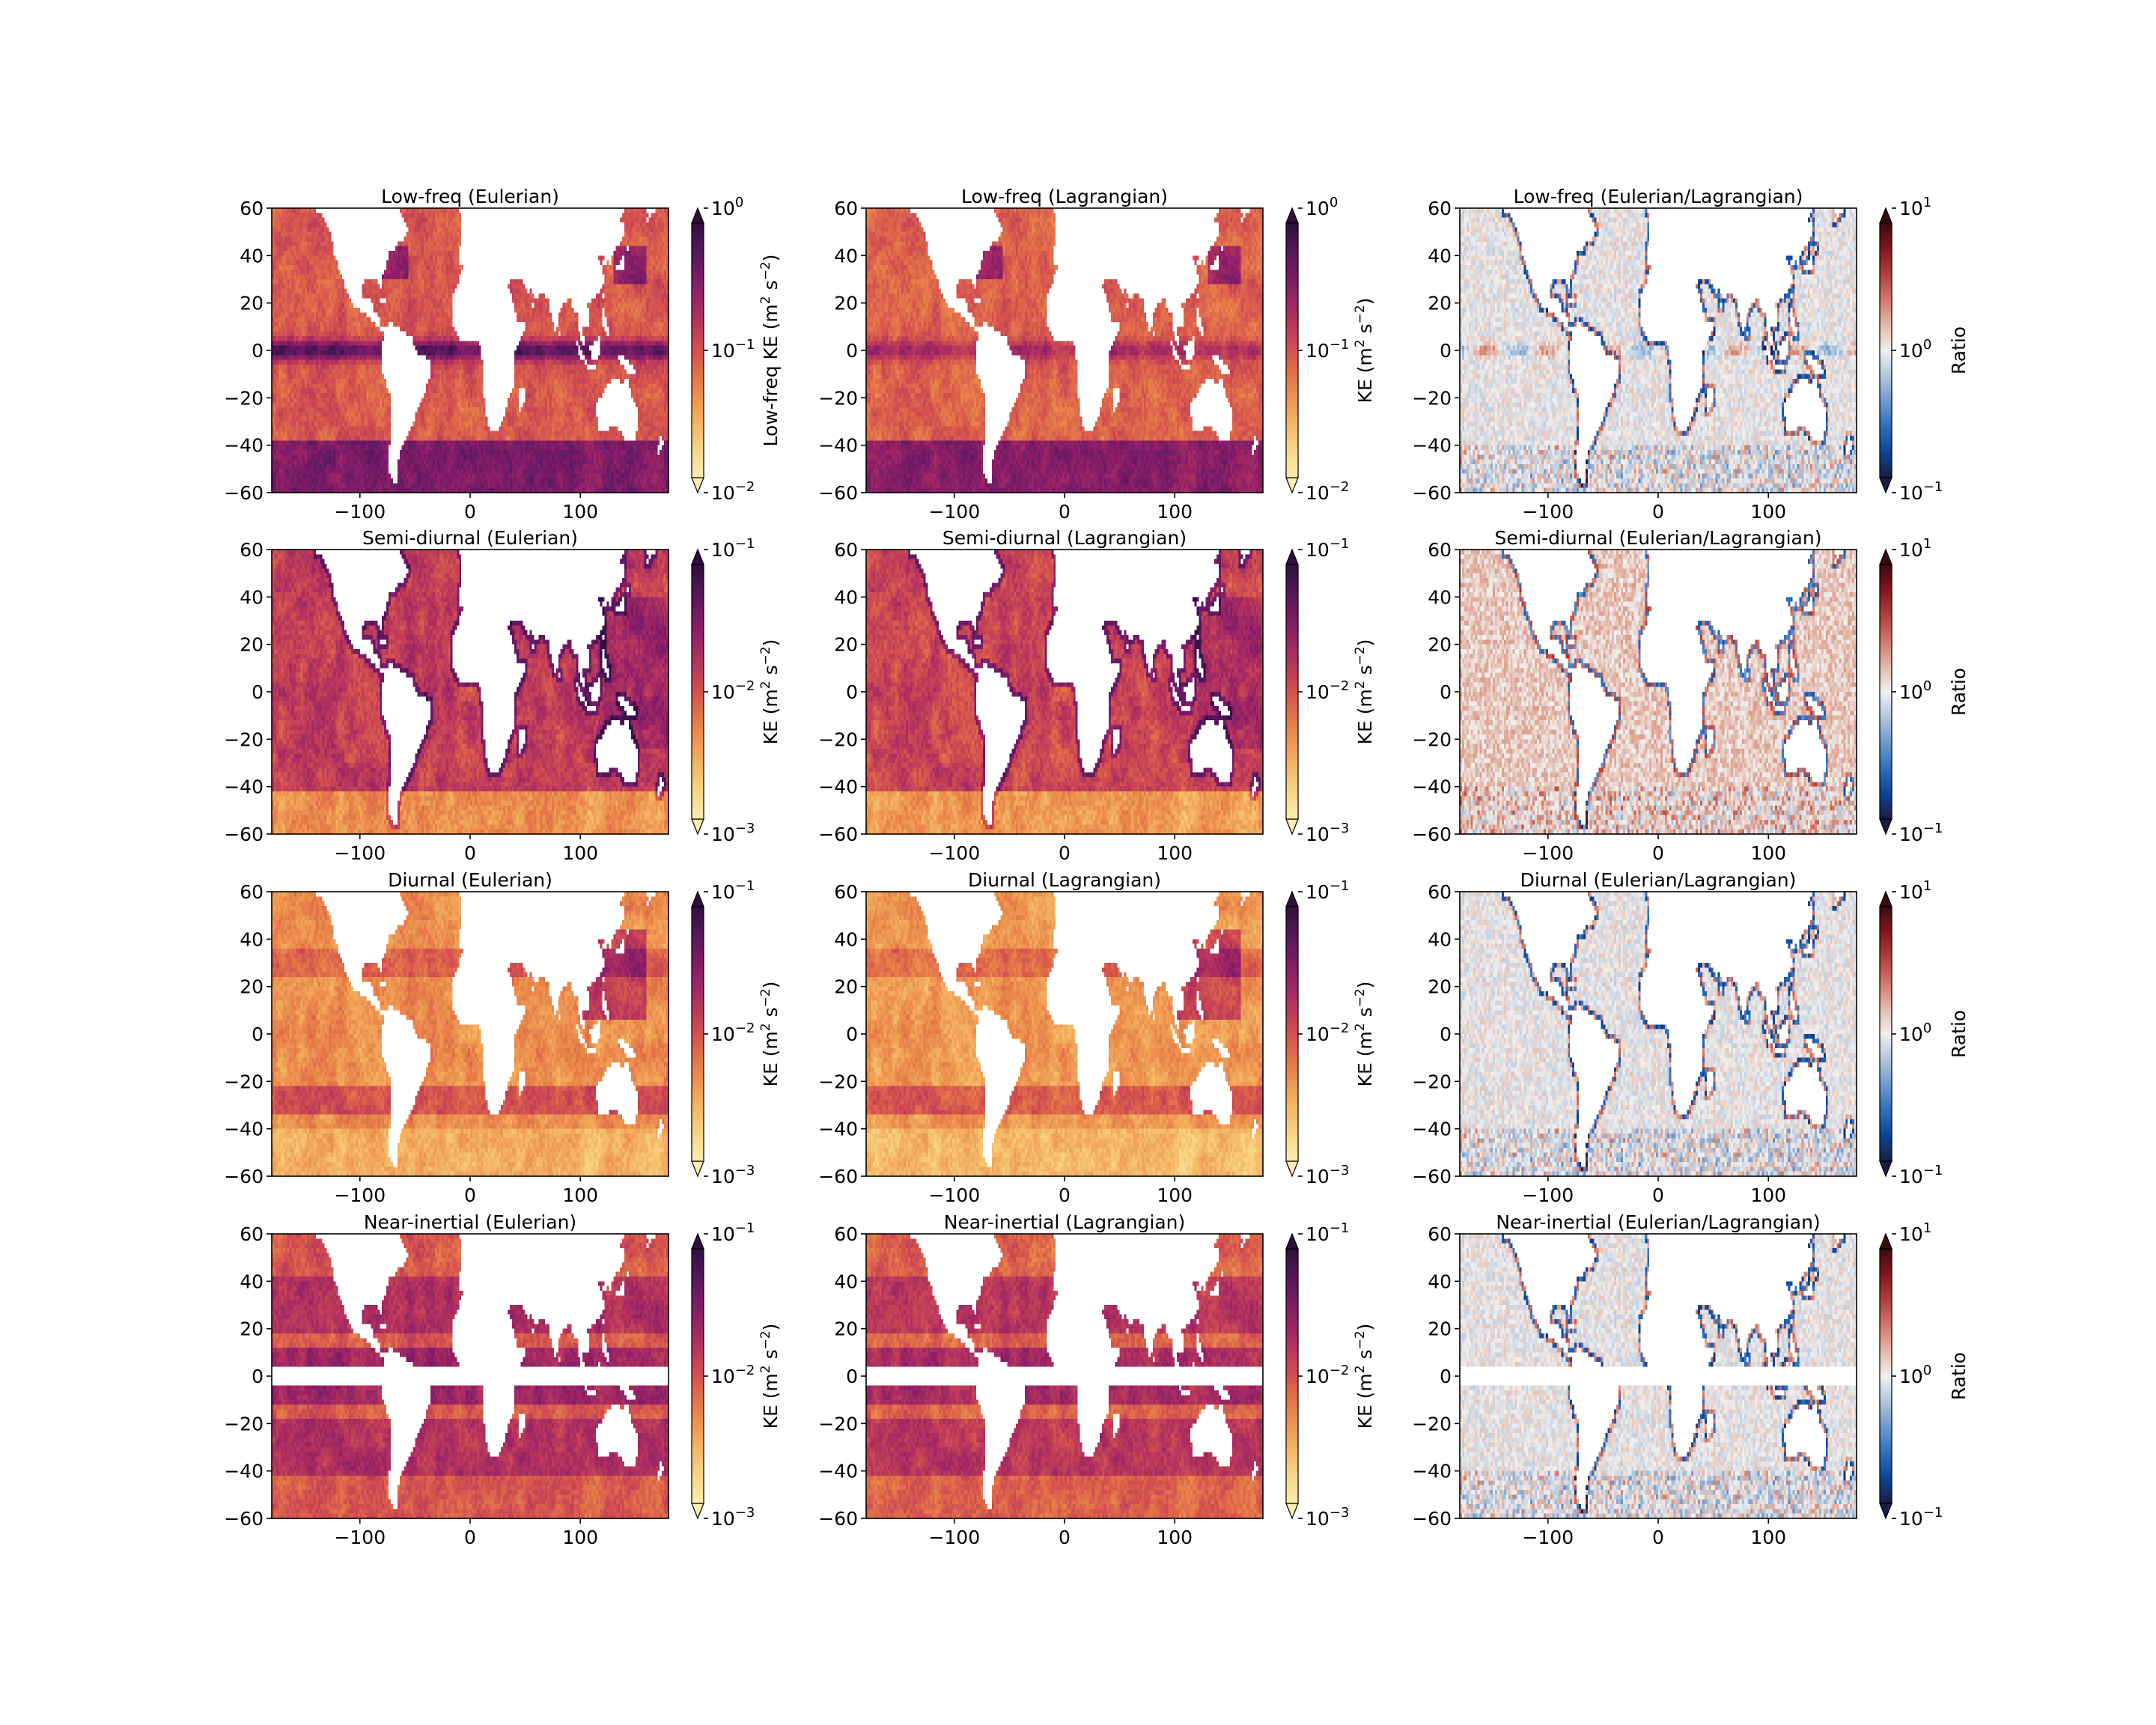  Describe the element at coordinates (1886, 1511) in the screenshot. I see `colorbar-min-arrow` at that location.